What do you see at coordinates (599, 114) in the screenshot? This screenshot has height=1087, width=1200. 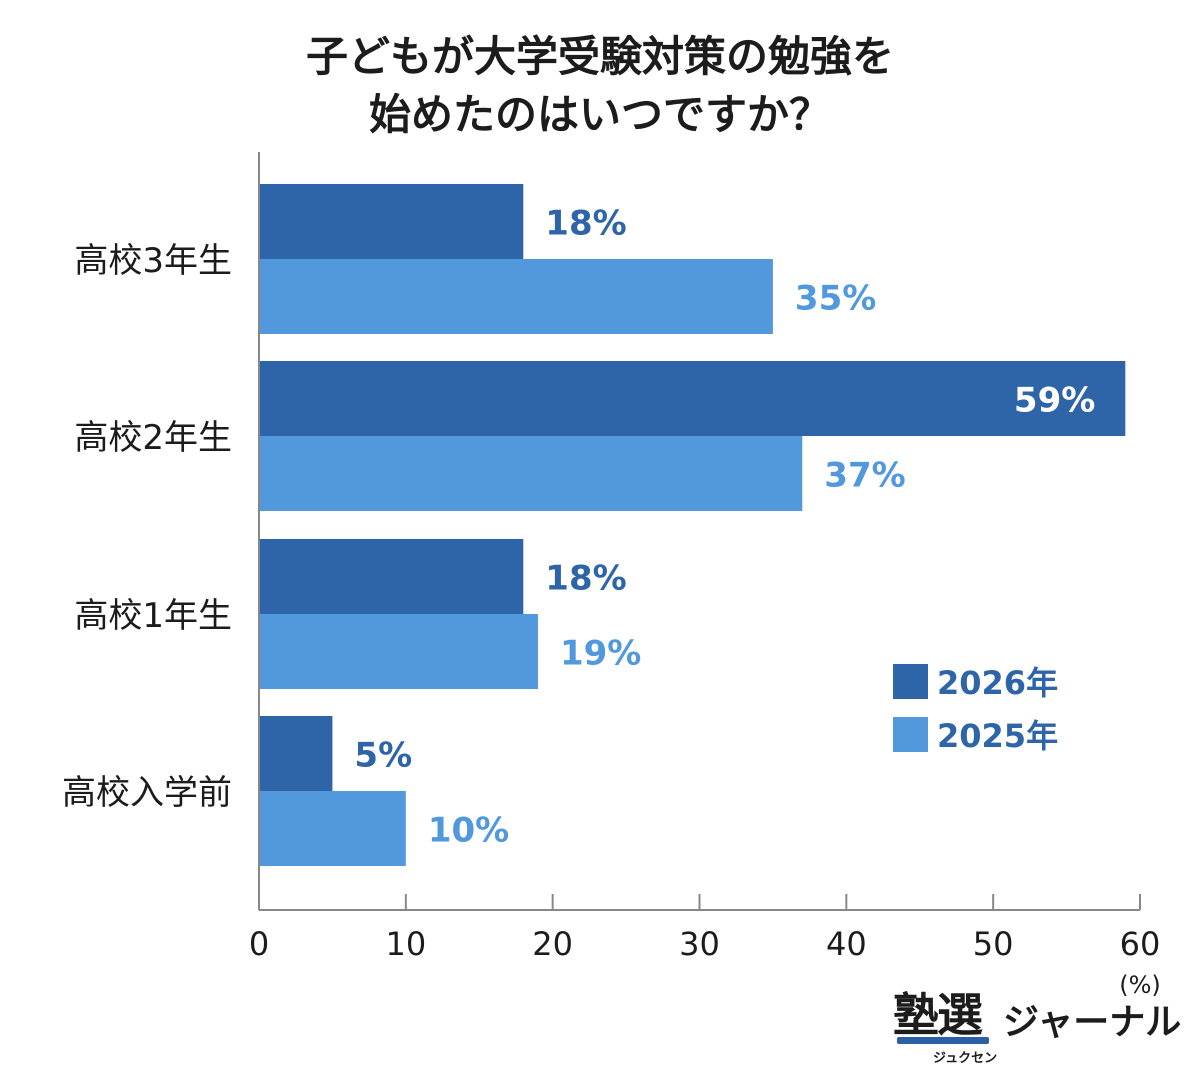 I see `chart-title-line-2: 始めたのはいつですか？` at bounding box center [599, 114].